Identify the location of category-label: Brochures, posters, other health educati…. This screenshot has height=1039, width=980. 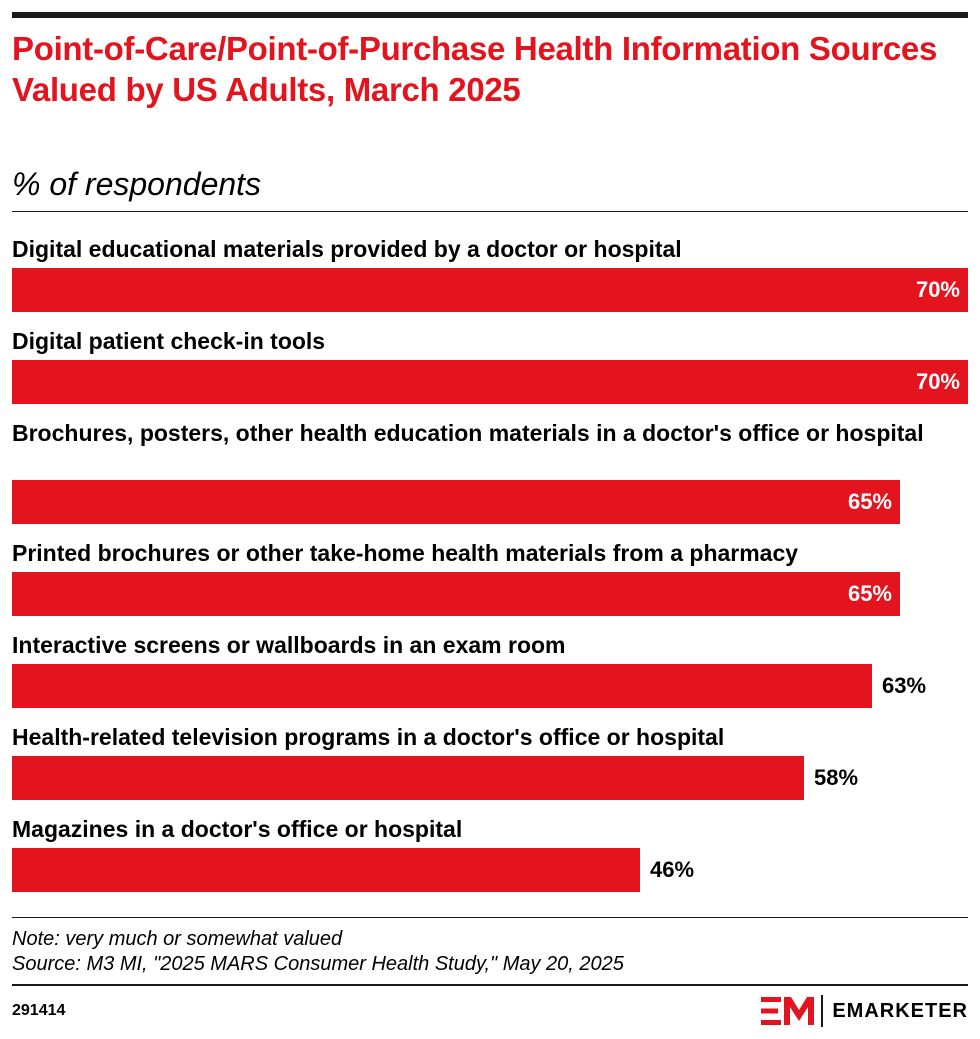
(468, 433).